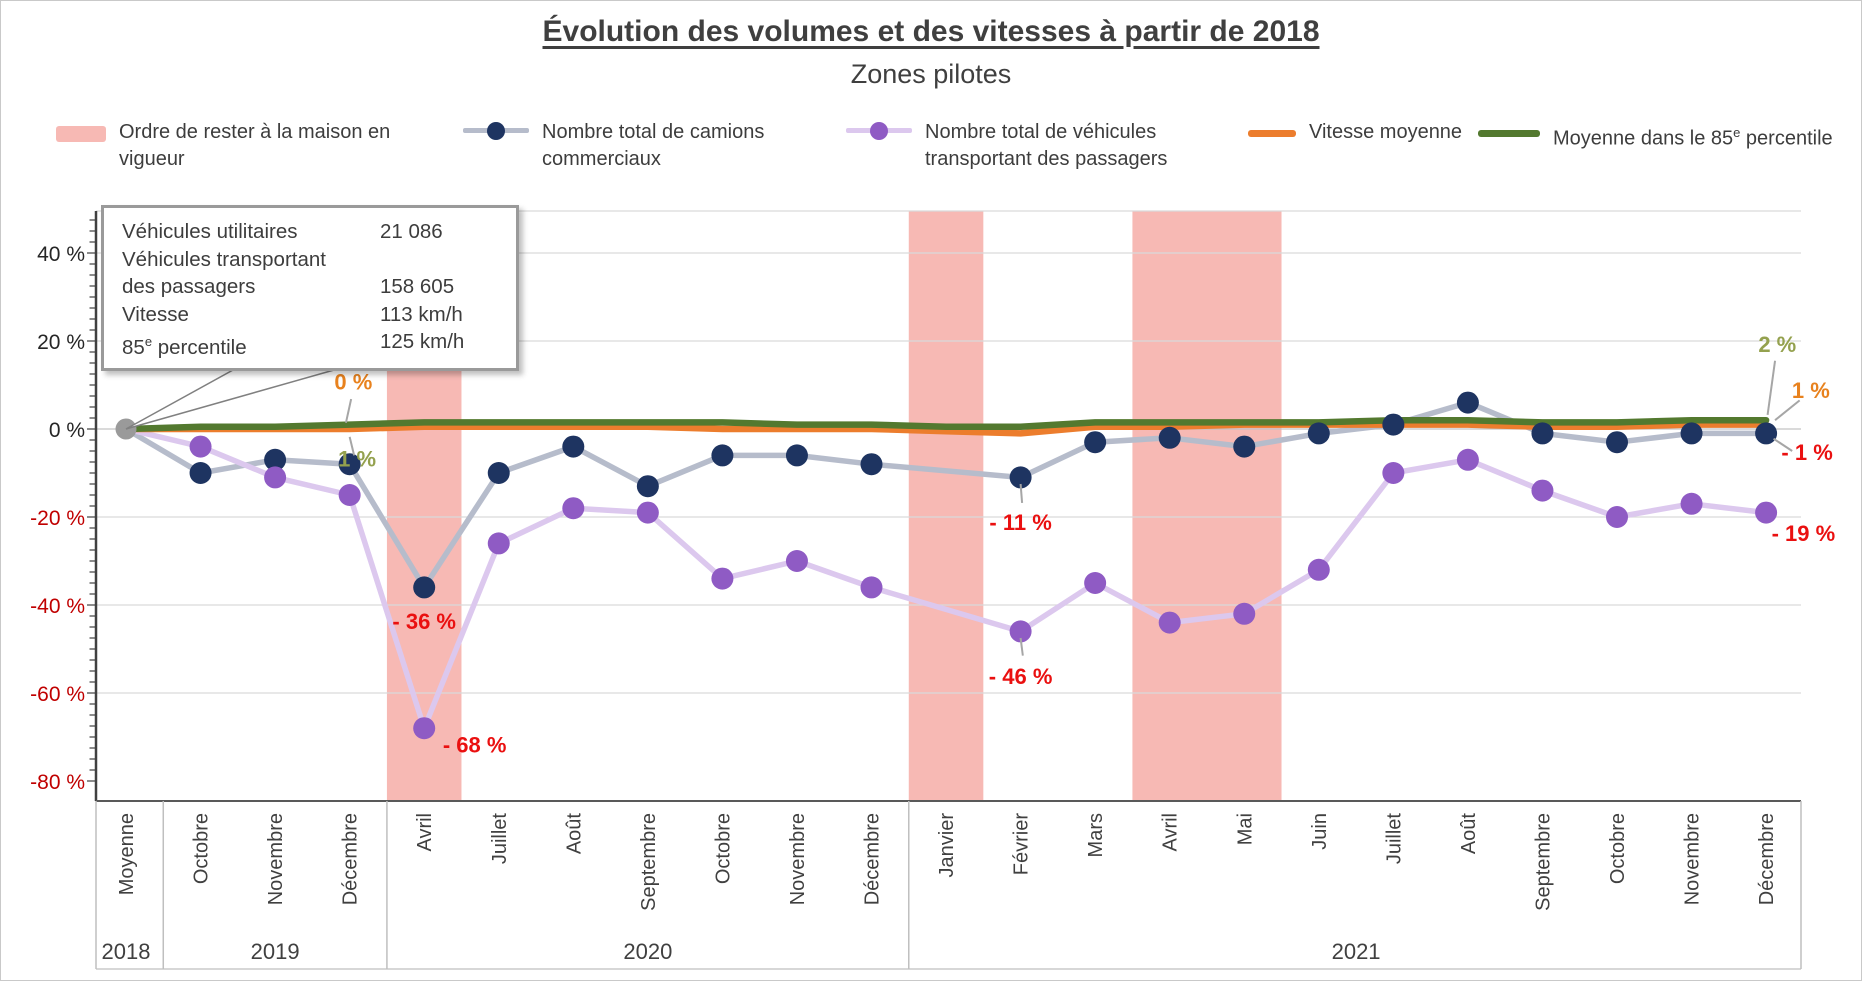 The height and width of the screenshot is (982, 1862). What do you see at coordinates (292, 314) in the screenshot?
I see `tooltip-row: Vitesse 113 km/h` at bounding box center [292, 314].